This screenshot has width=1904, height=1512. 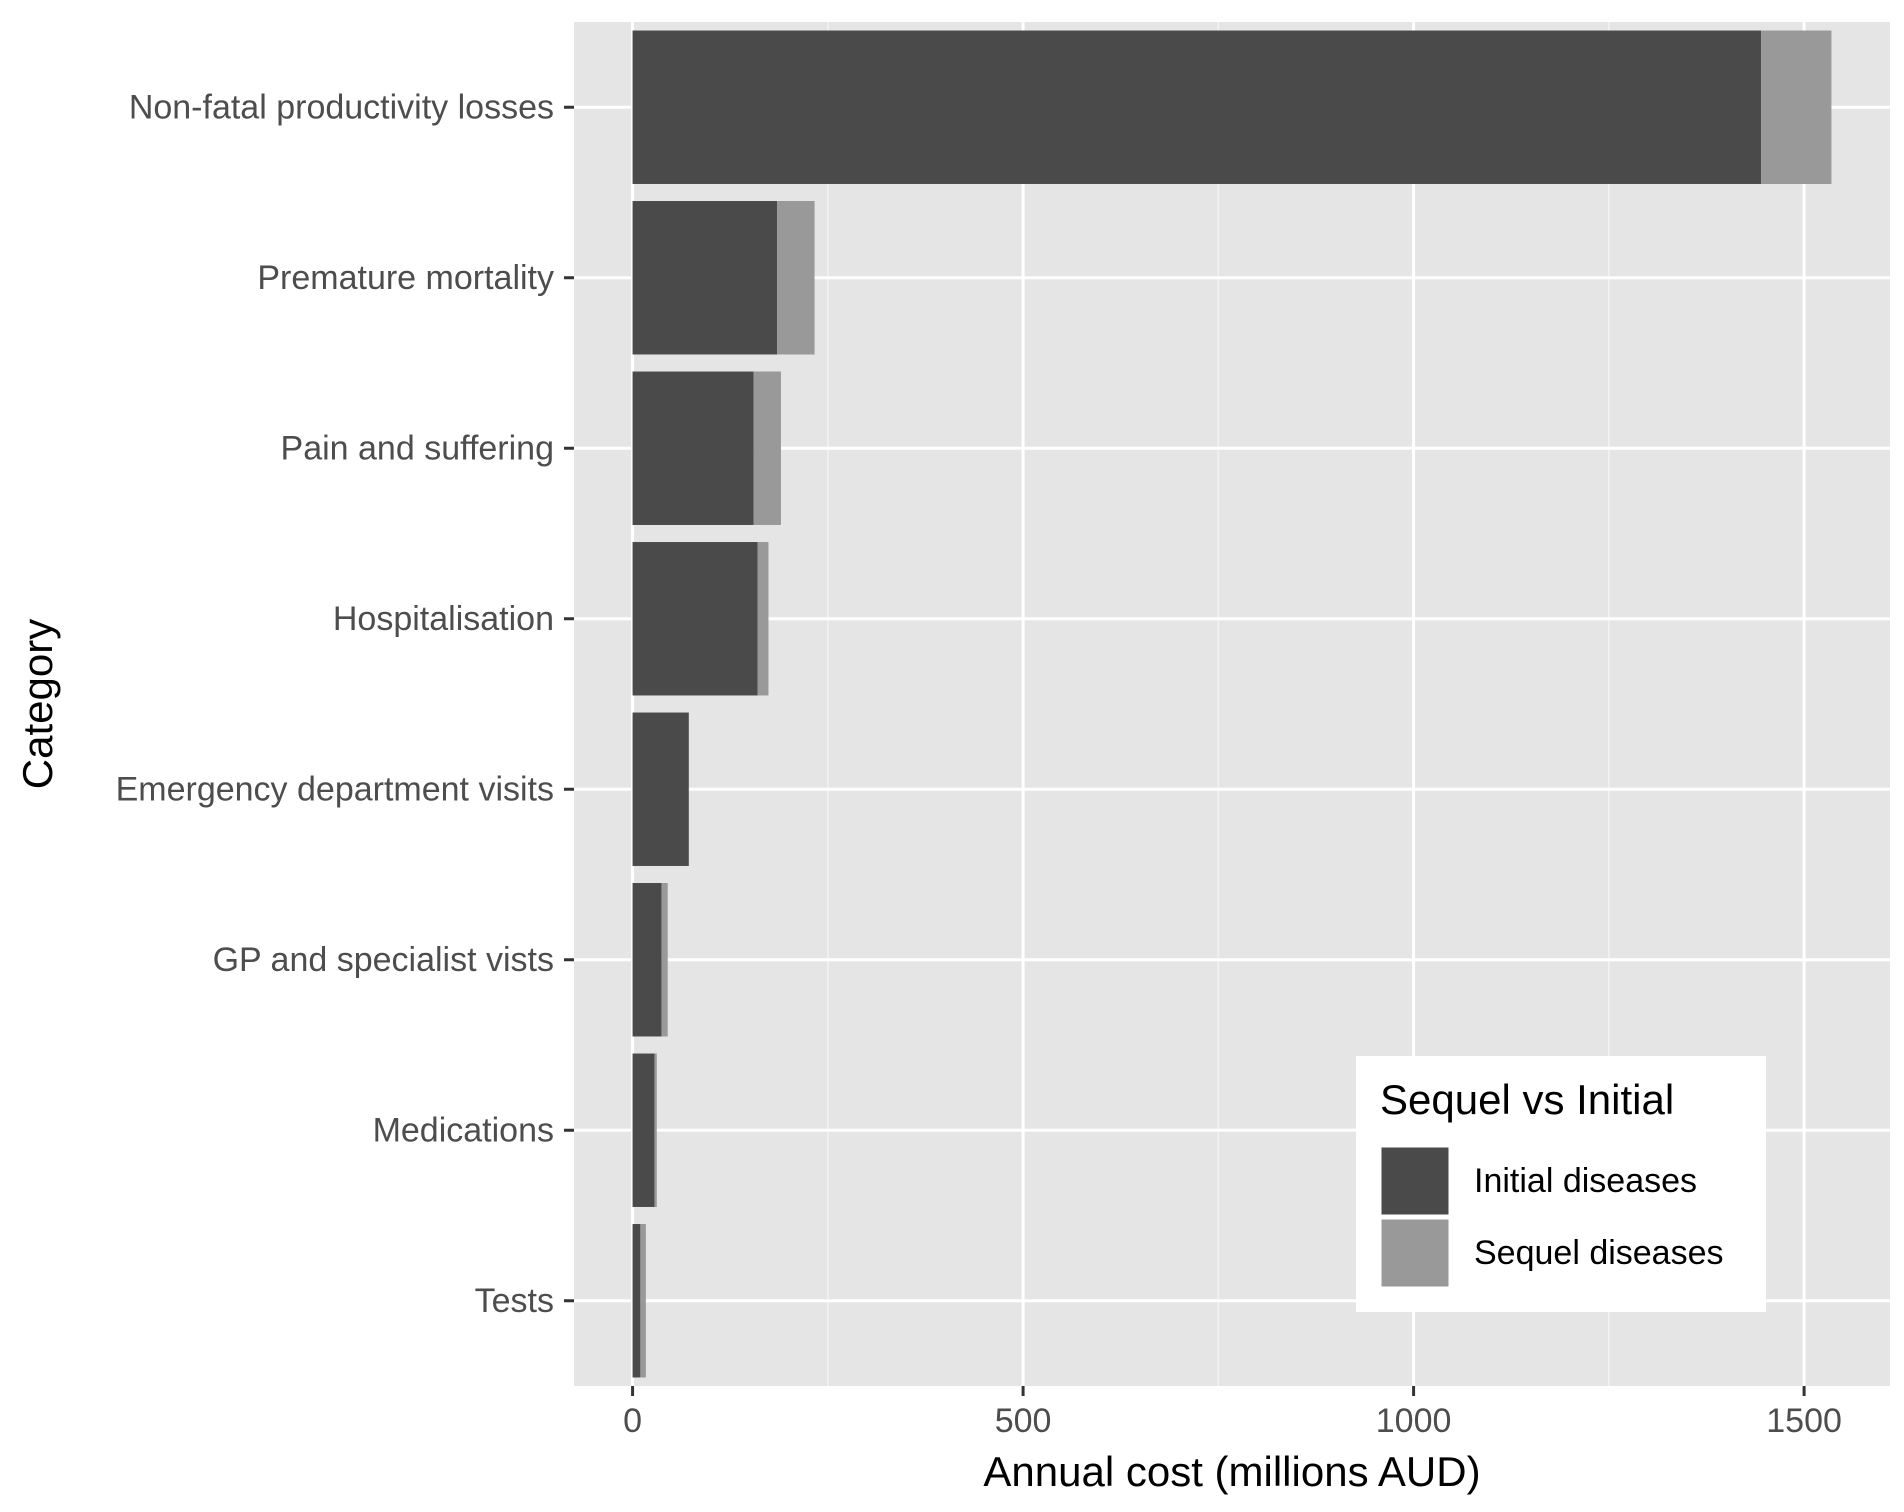 What do you see at coordinates (1232, 1413) in the screenshot?
I see `x-axis: 0 500 1000 1500` at bounding box center [1232, 1413].